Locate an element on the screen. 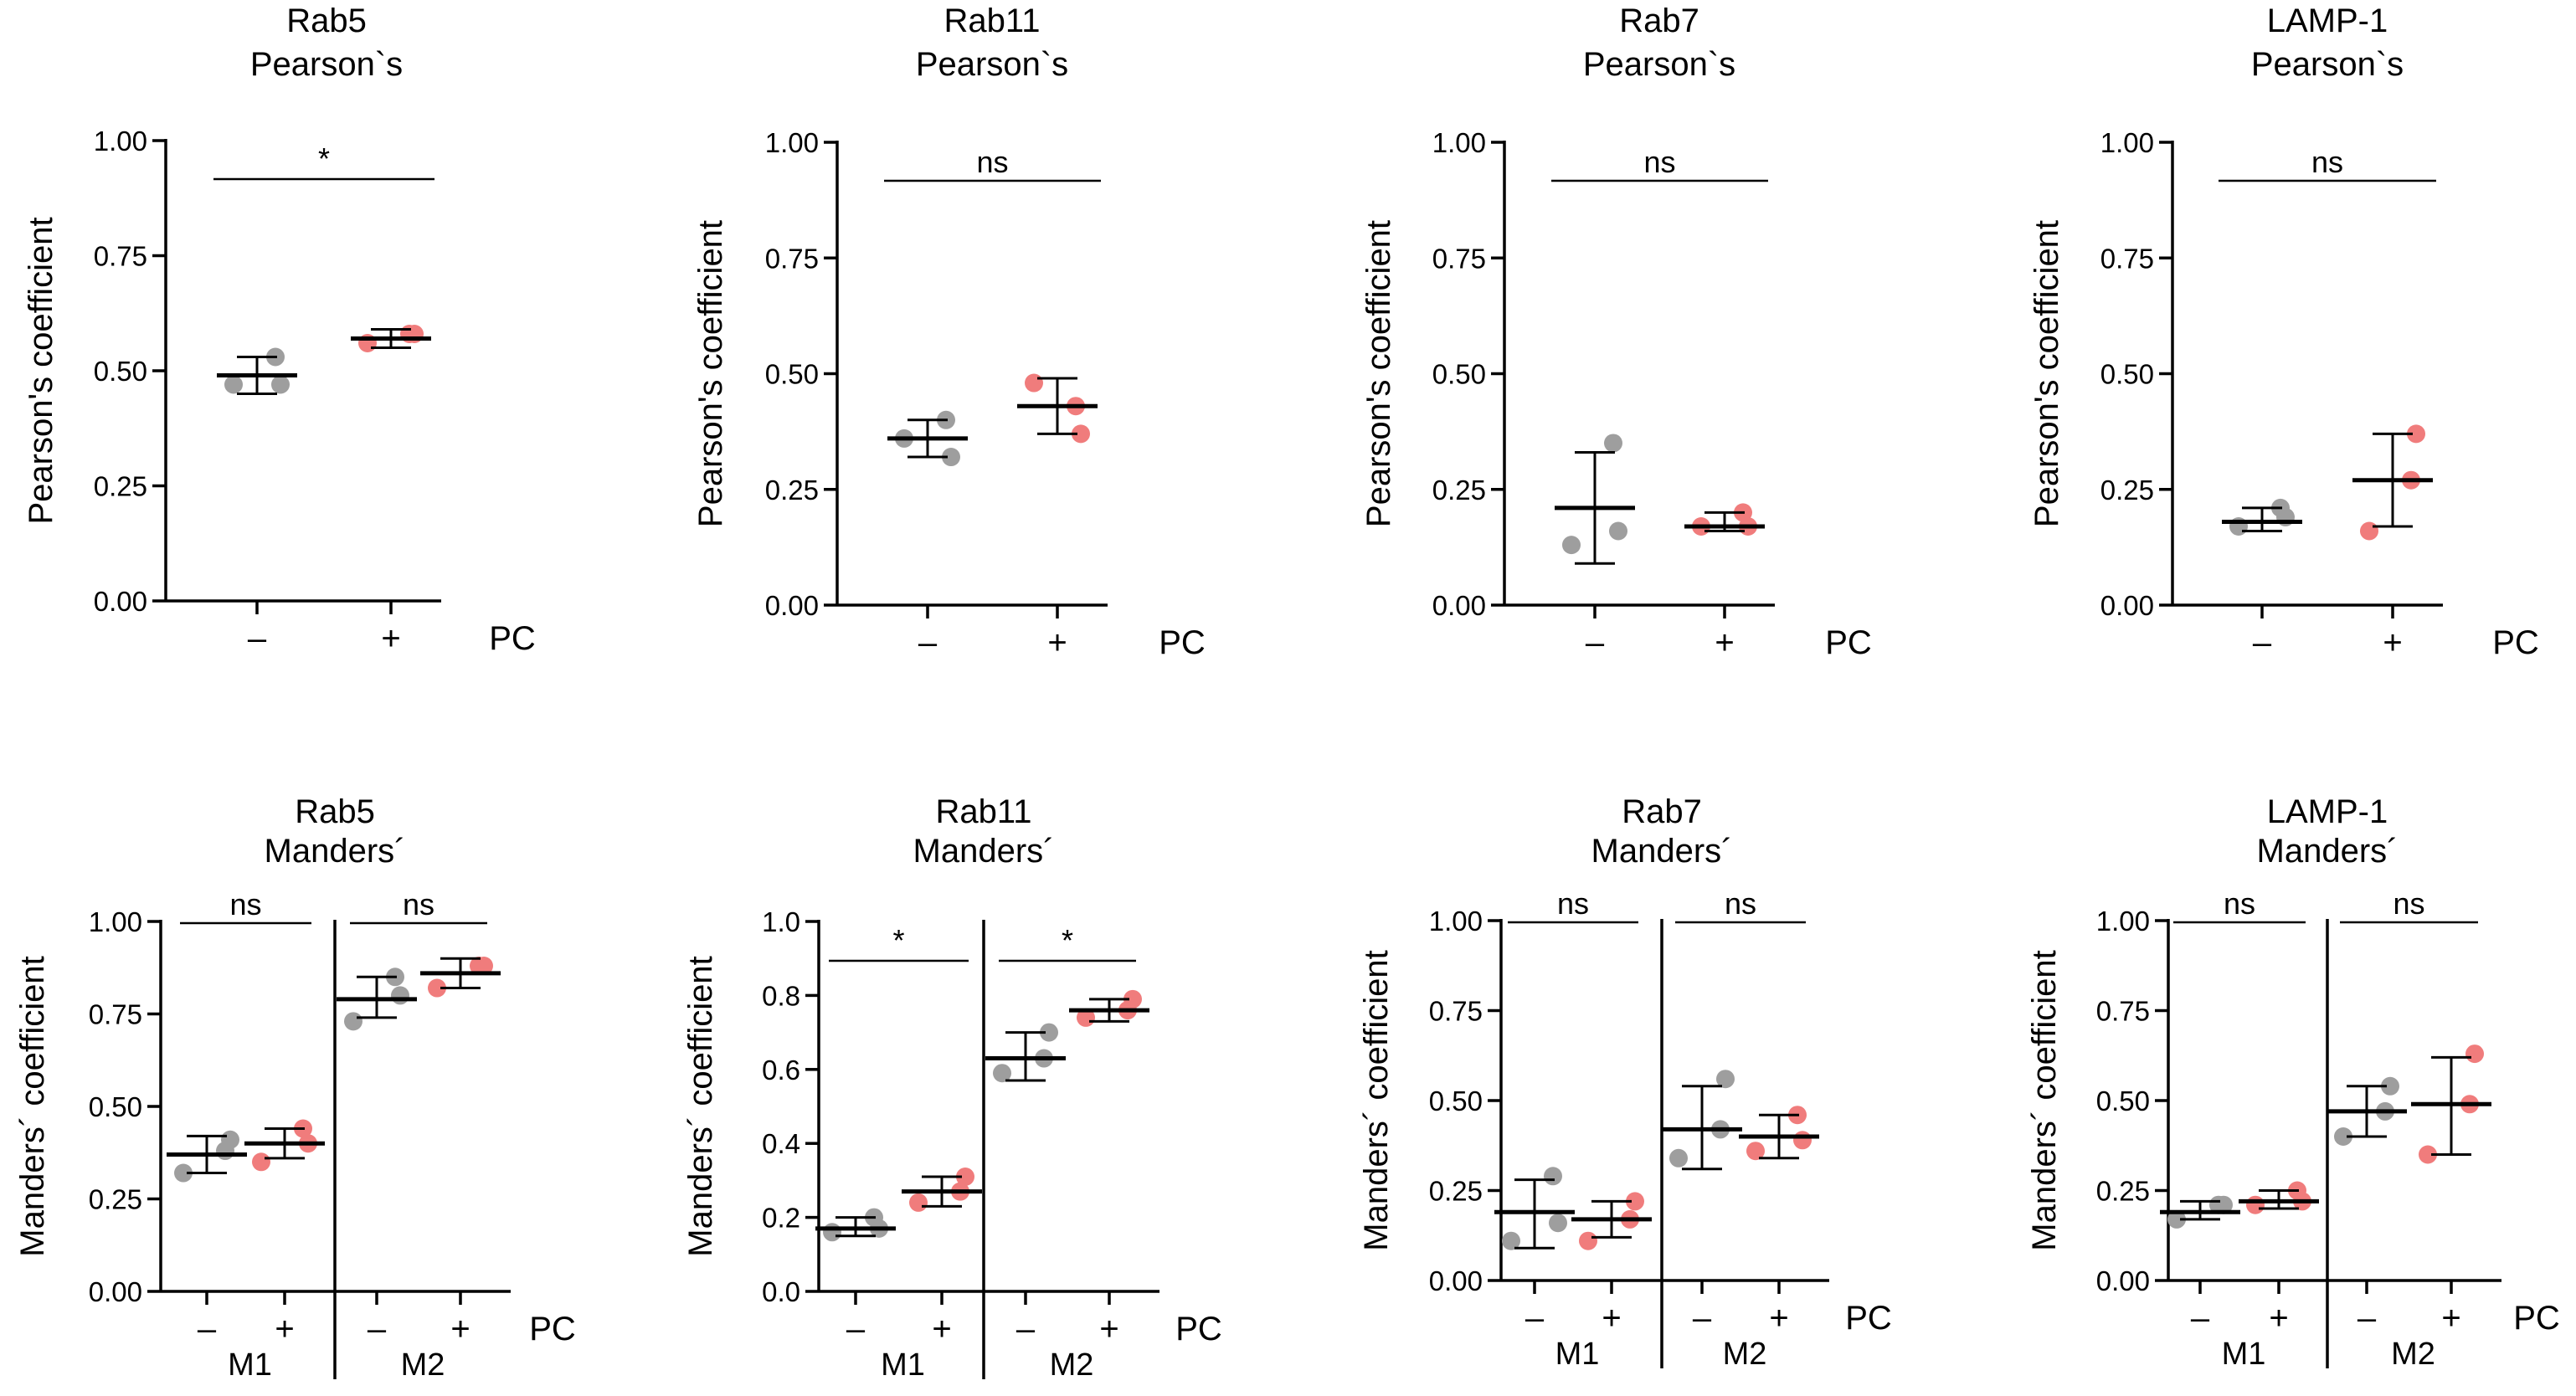 Image resolution: width=2576 pixels, height=1396 pixels. y-tick-label: 1.0 is located at coordinates (781, 921).